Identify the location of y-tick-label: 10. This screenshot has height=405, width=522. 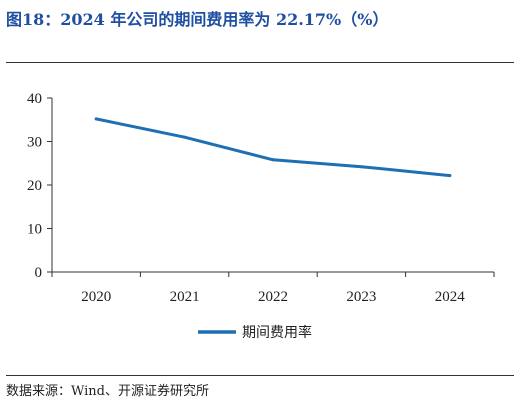
(34, 230).